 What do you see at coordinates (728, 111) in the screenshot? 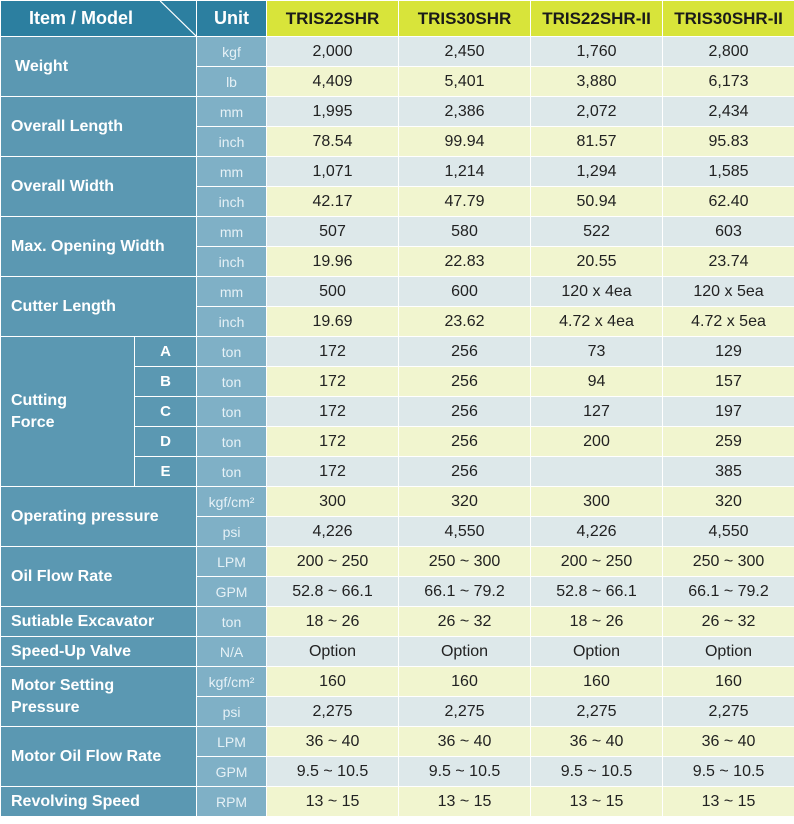
I see `value-cell: 2,434` at bounding box center [728, 111].